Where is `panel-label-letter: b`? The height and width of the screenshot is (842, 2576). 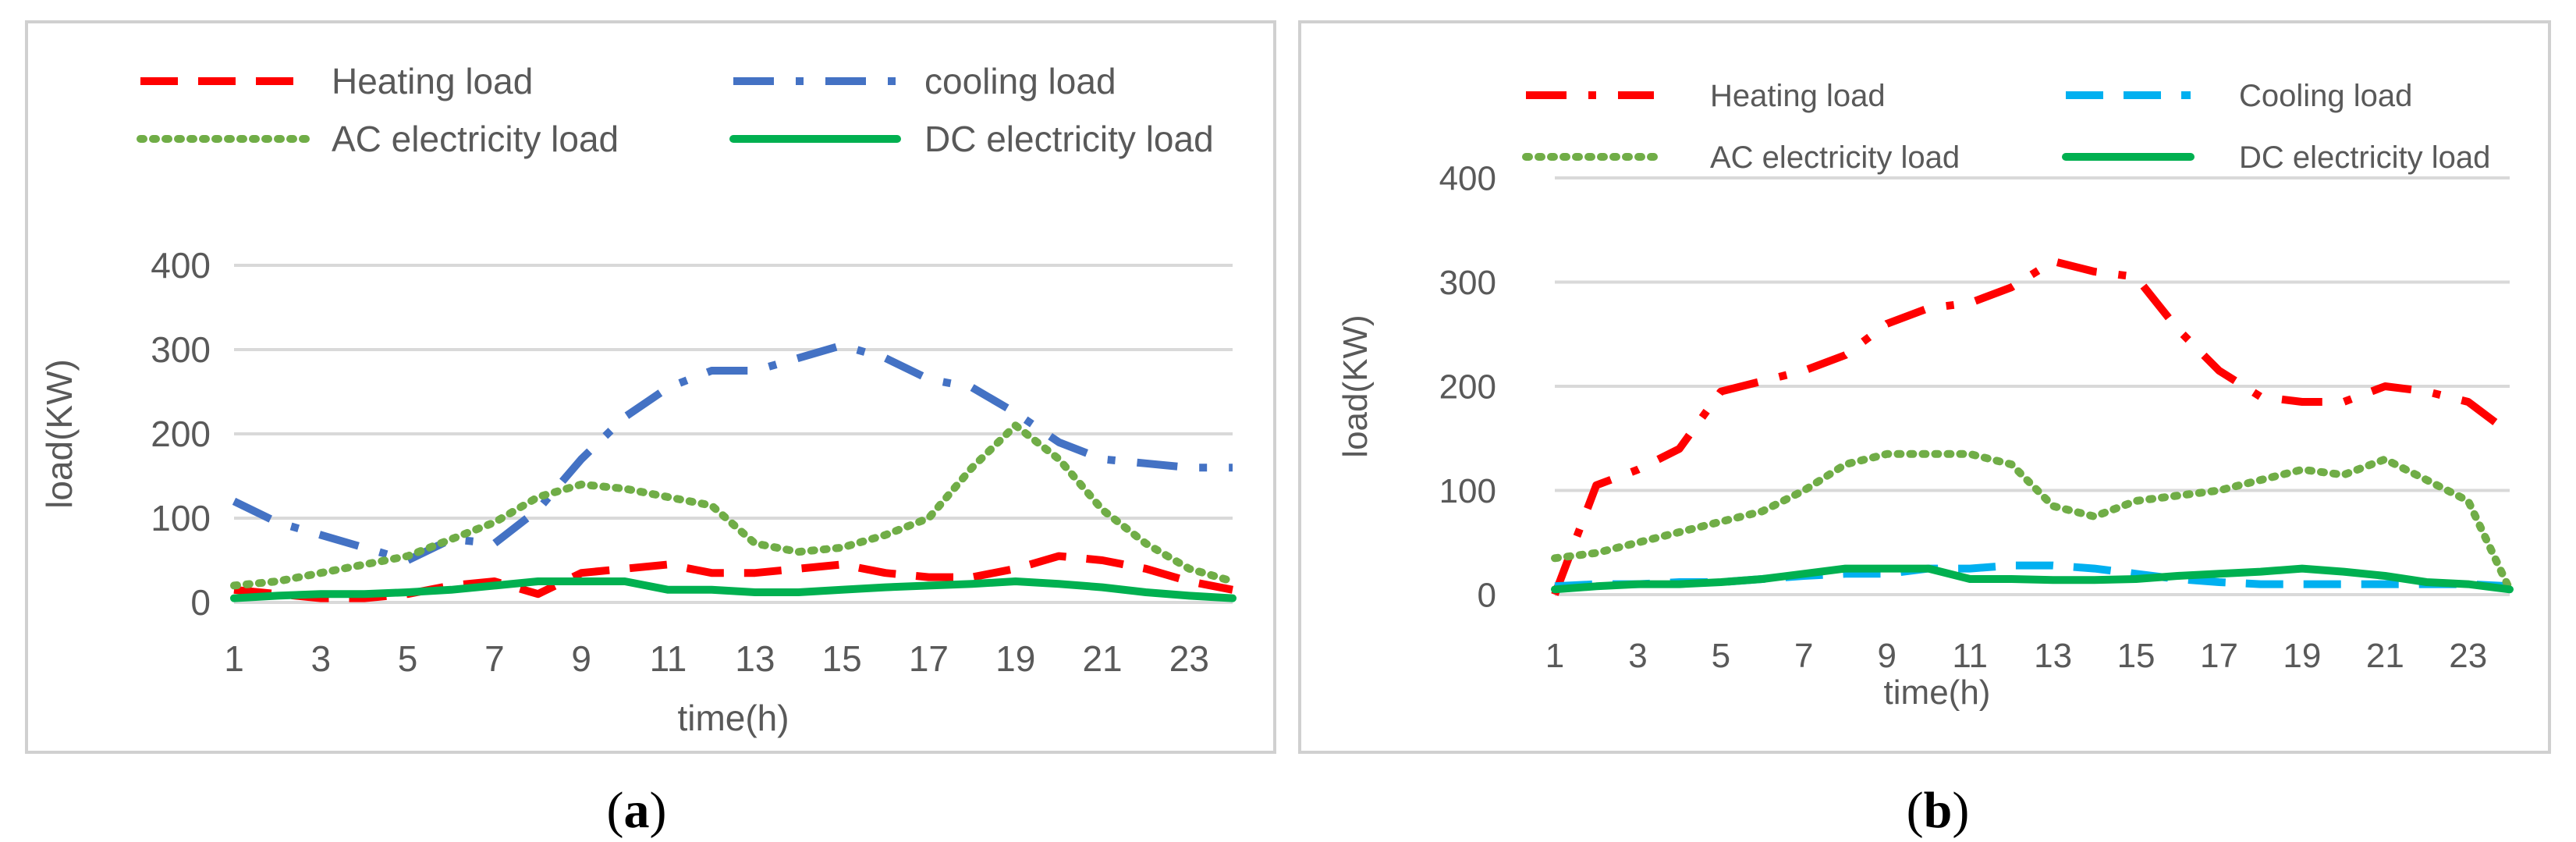 panel-label-letter: b is located at coordinates (1938, 810).